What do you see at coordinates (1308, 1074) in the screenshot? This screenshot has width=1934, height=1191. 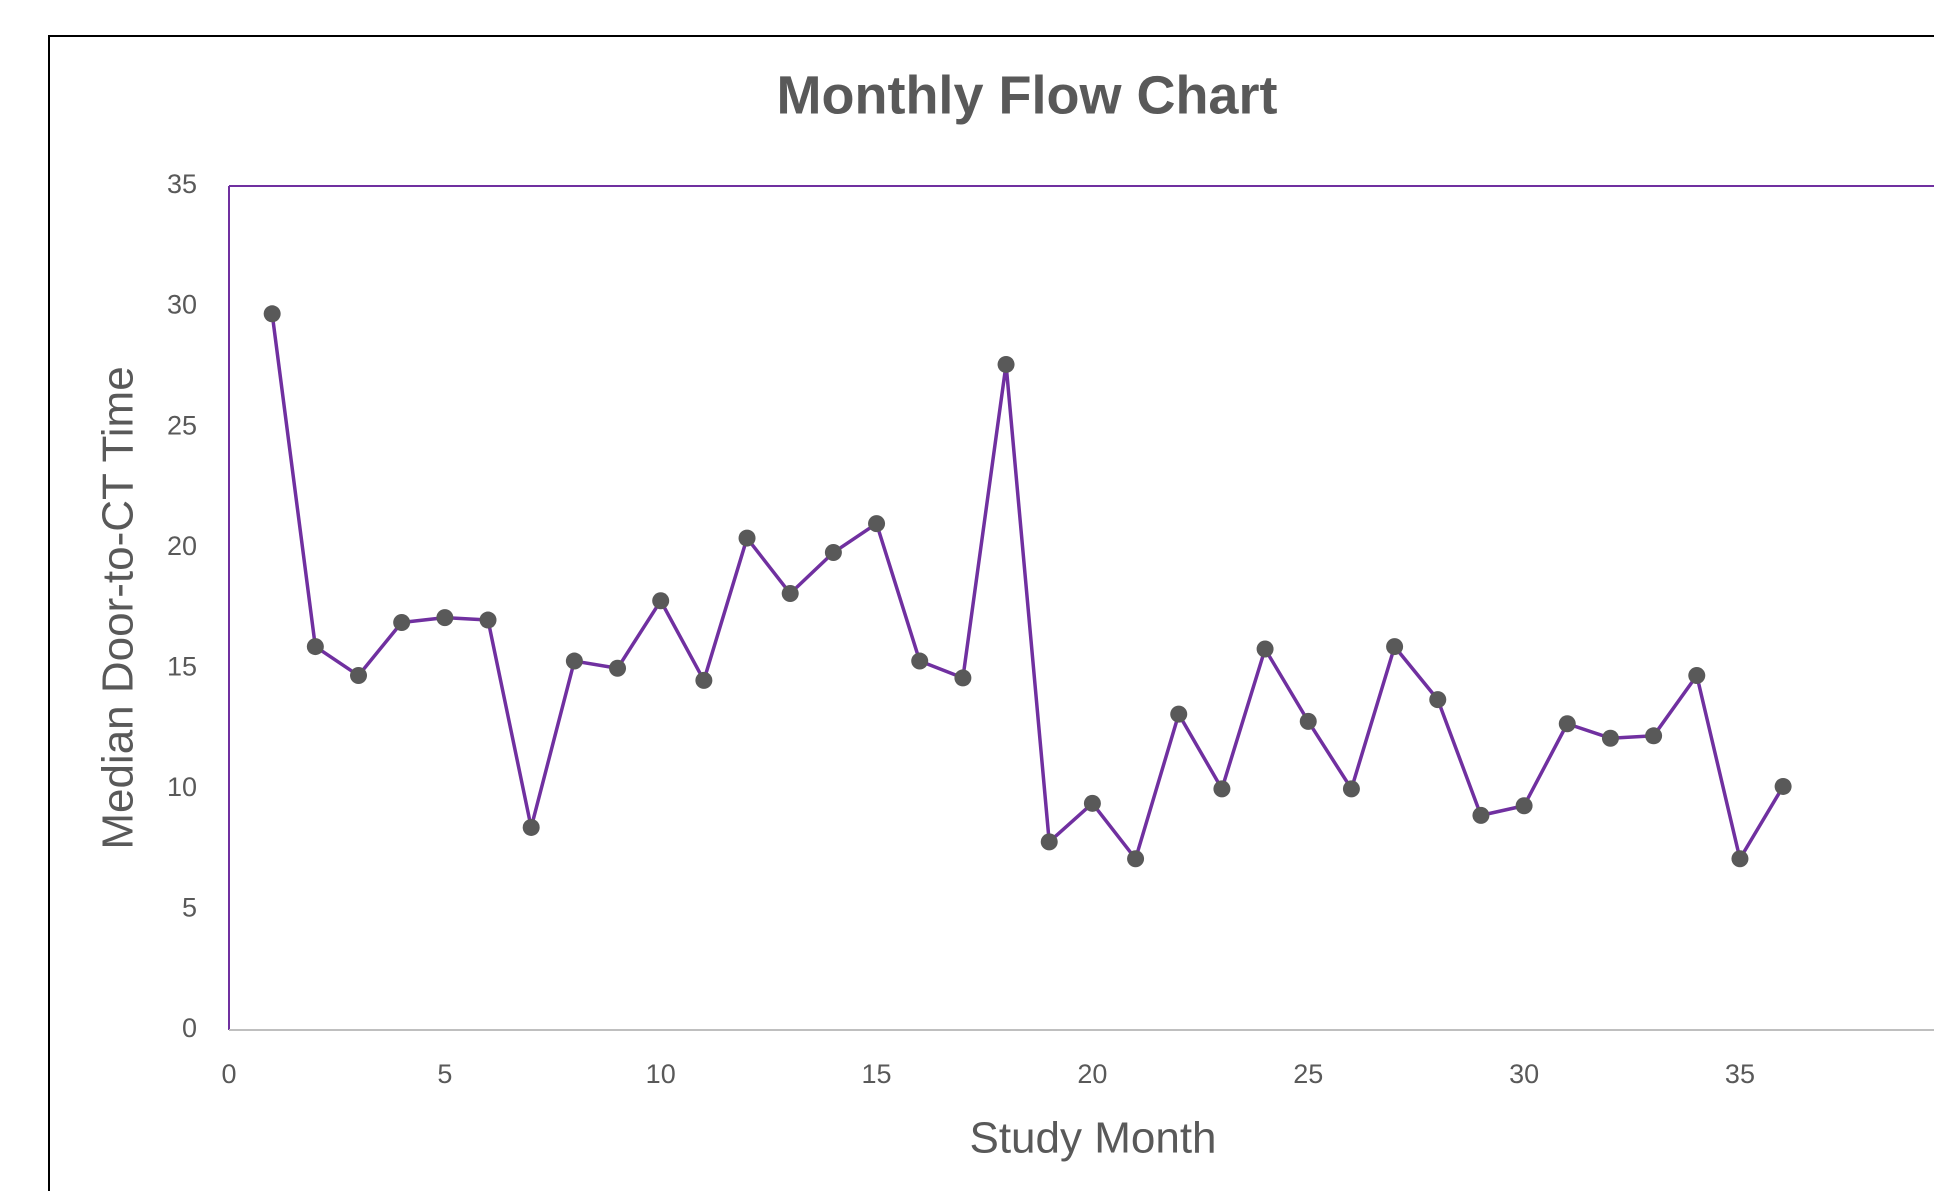 I see `x-tick-label: 25` at bounding box center [1308, 1074].